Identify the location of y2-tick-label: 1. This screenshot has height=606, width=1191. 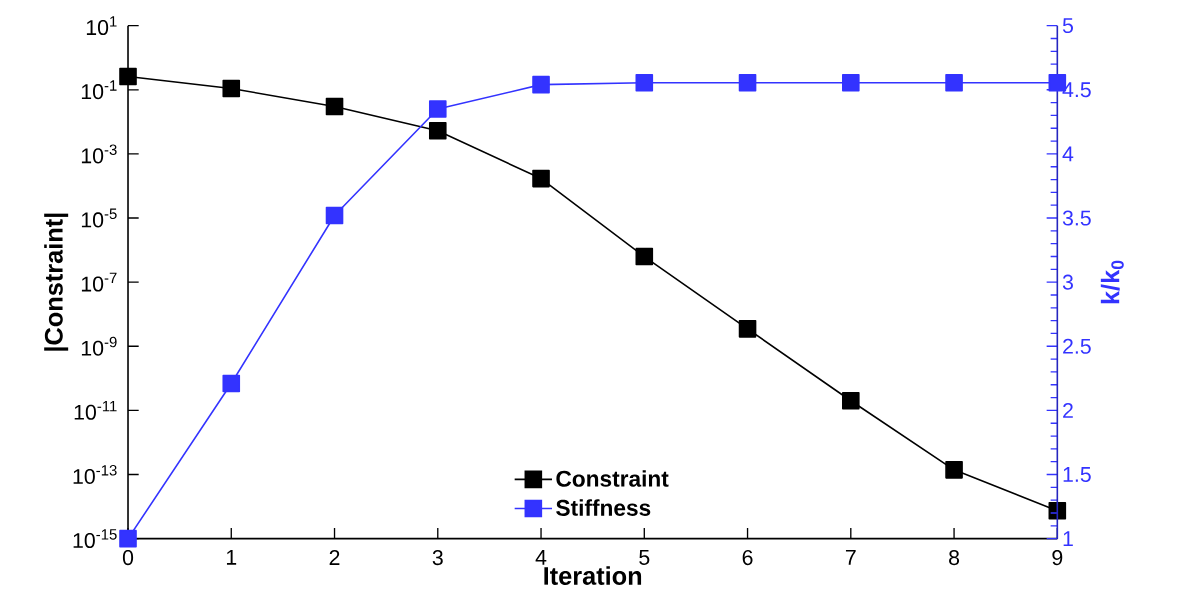
(1068, 538).